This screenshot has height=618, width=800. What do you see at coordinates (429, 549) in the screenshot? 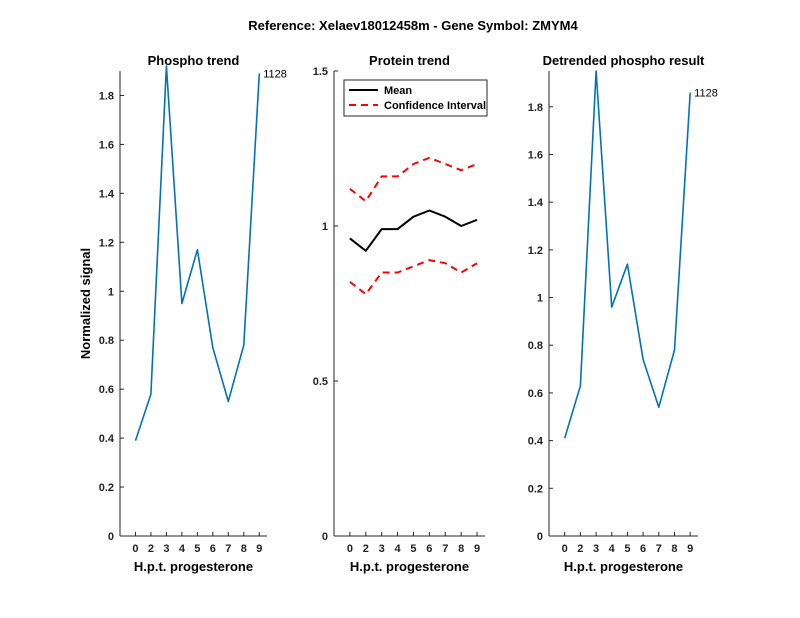
I see `protein-x-tick-label: 6` at bounding box center [429, 549].